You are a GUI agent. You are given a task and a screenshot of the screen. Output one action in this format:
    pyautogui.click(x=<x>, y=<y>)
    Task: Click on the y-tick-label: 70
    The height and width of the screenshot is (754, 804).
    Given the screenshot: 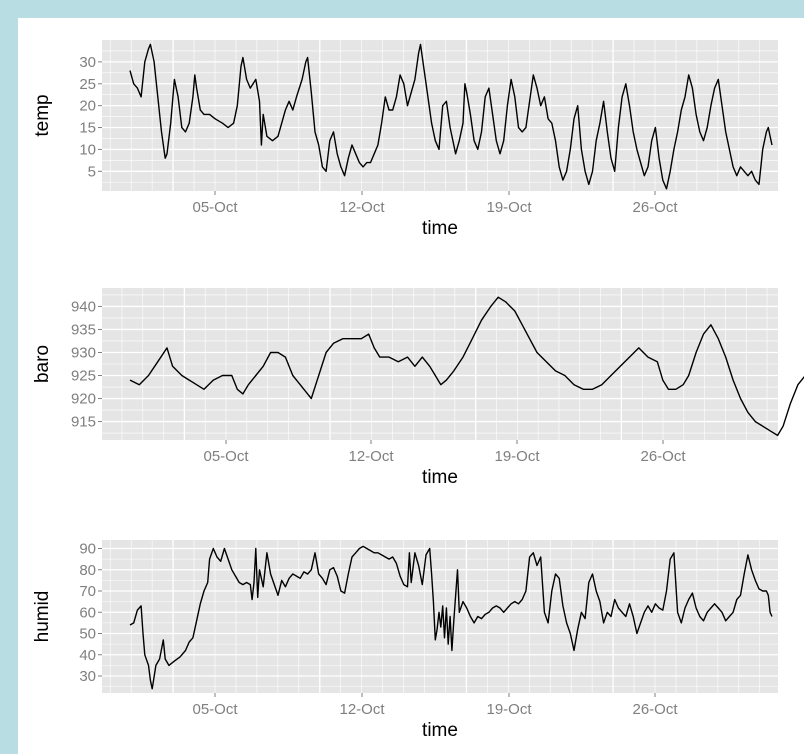 What is the action you would take?
    pyautogui.click(x=87, y=591)
    